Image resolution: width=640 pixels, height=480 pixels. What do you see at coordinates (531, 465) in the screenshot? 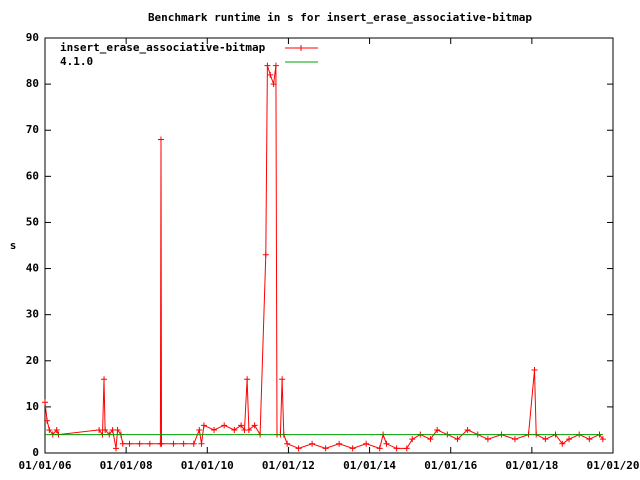
I see `x-tick-label: 01/01/18` at bounding box center [531, 465].